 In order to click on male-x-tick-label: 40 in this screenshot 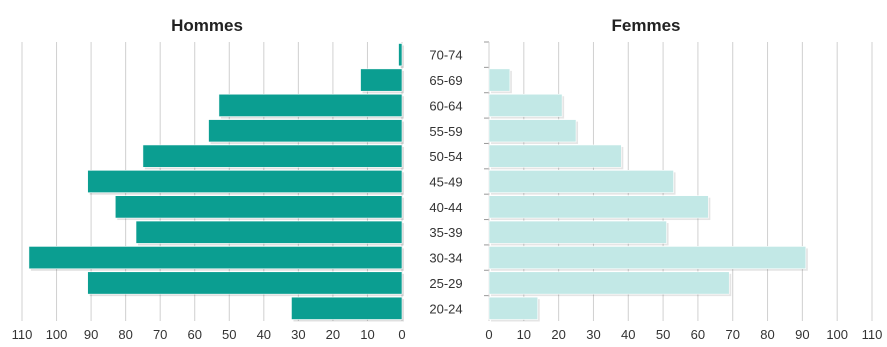, I will do `click(264, 334)`.